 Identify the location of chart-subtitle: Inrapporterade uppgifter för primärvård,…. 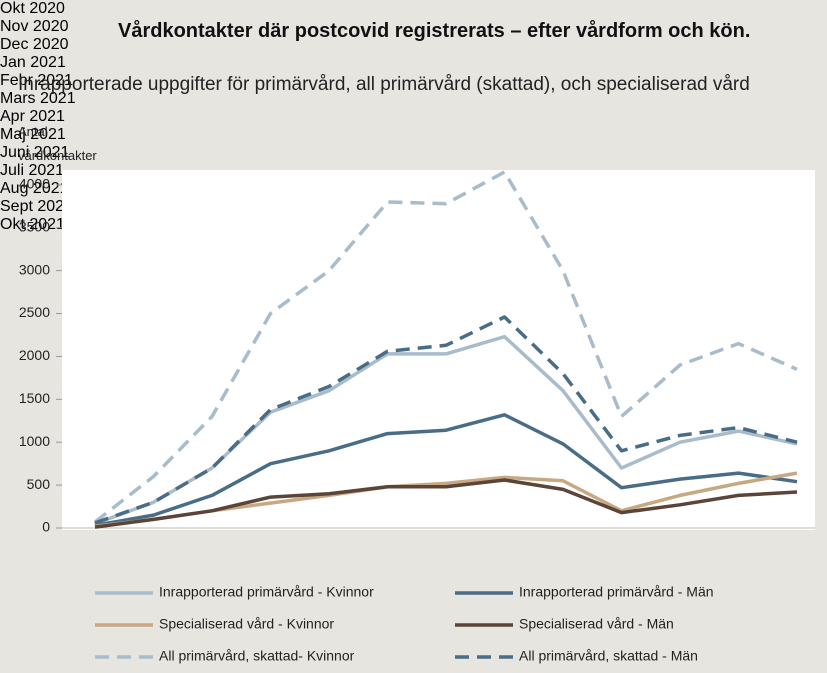
(384, 84).